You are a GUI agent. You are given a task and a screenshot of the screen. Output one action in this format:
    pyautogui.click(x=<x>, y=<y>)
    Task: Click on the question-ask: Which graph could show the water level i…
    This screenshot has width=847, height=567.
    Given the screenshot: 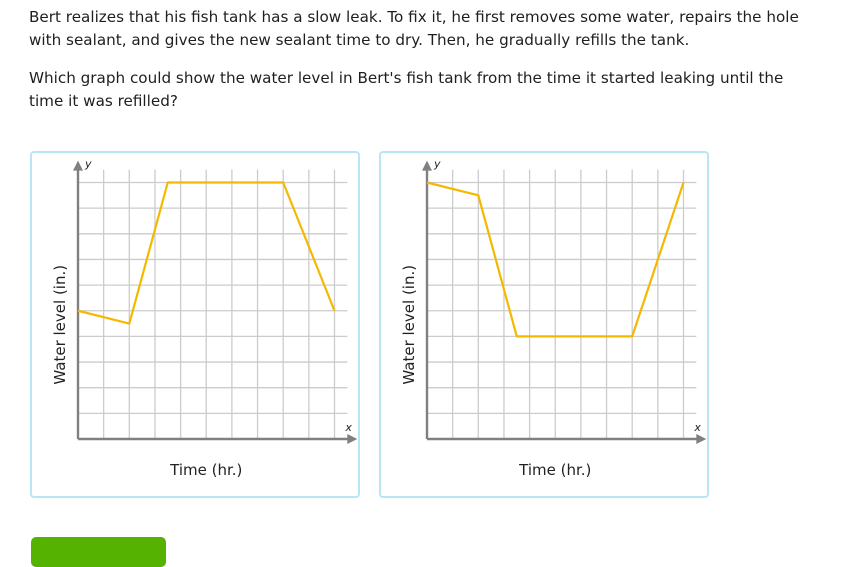 What is the action you would take?
    pyautogui.click(x=406, y=89)
    